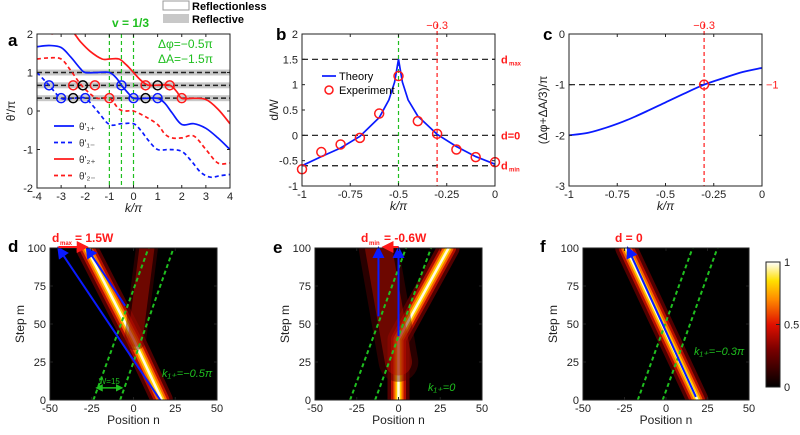  What do you see at coordinates (176, 18) in the screenshot?
I see `reflective-swatch` at bounding box center [176, 18].